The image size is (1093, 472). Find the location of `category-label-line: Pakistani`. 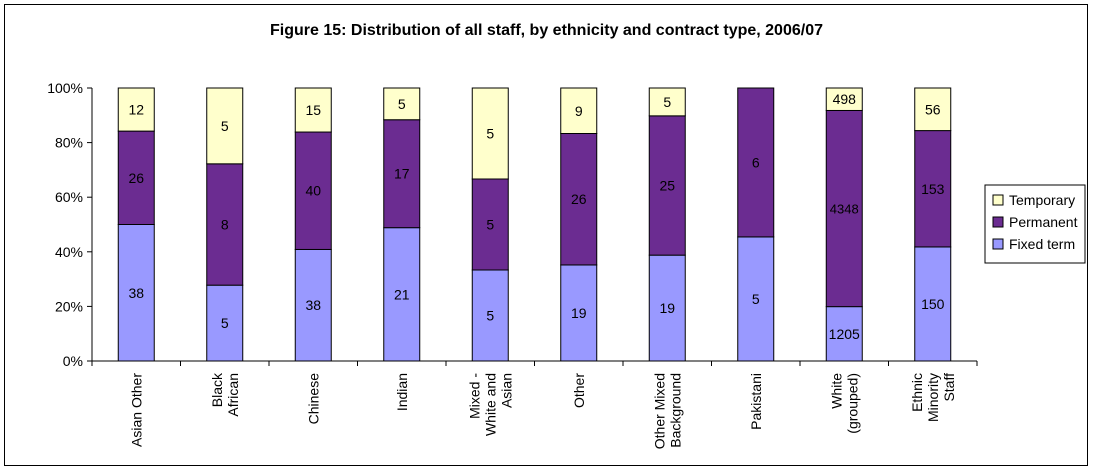

category-label-line: Pakistani is located at coordinates (756, 401).